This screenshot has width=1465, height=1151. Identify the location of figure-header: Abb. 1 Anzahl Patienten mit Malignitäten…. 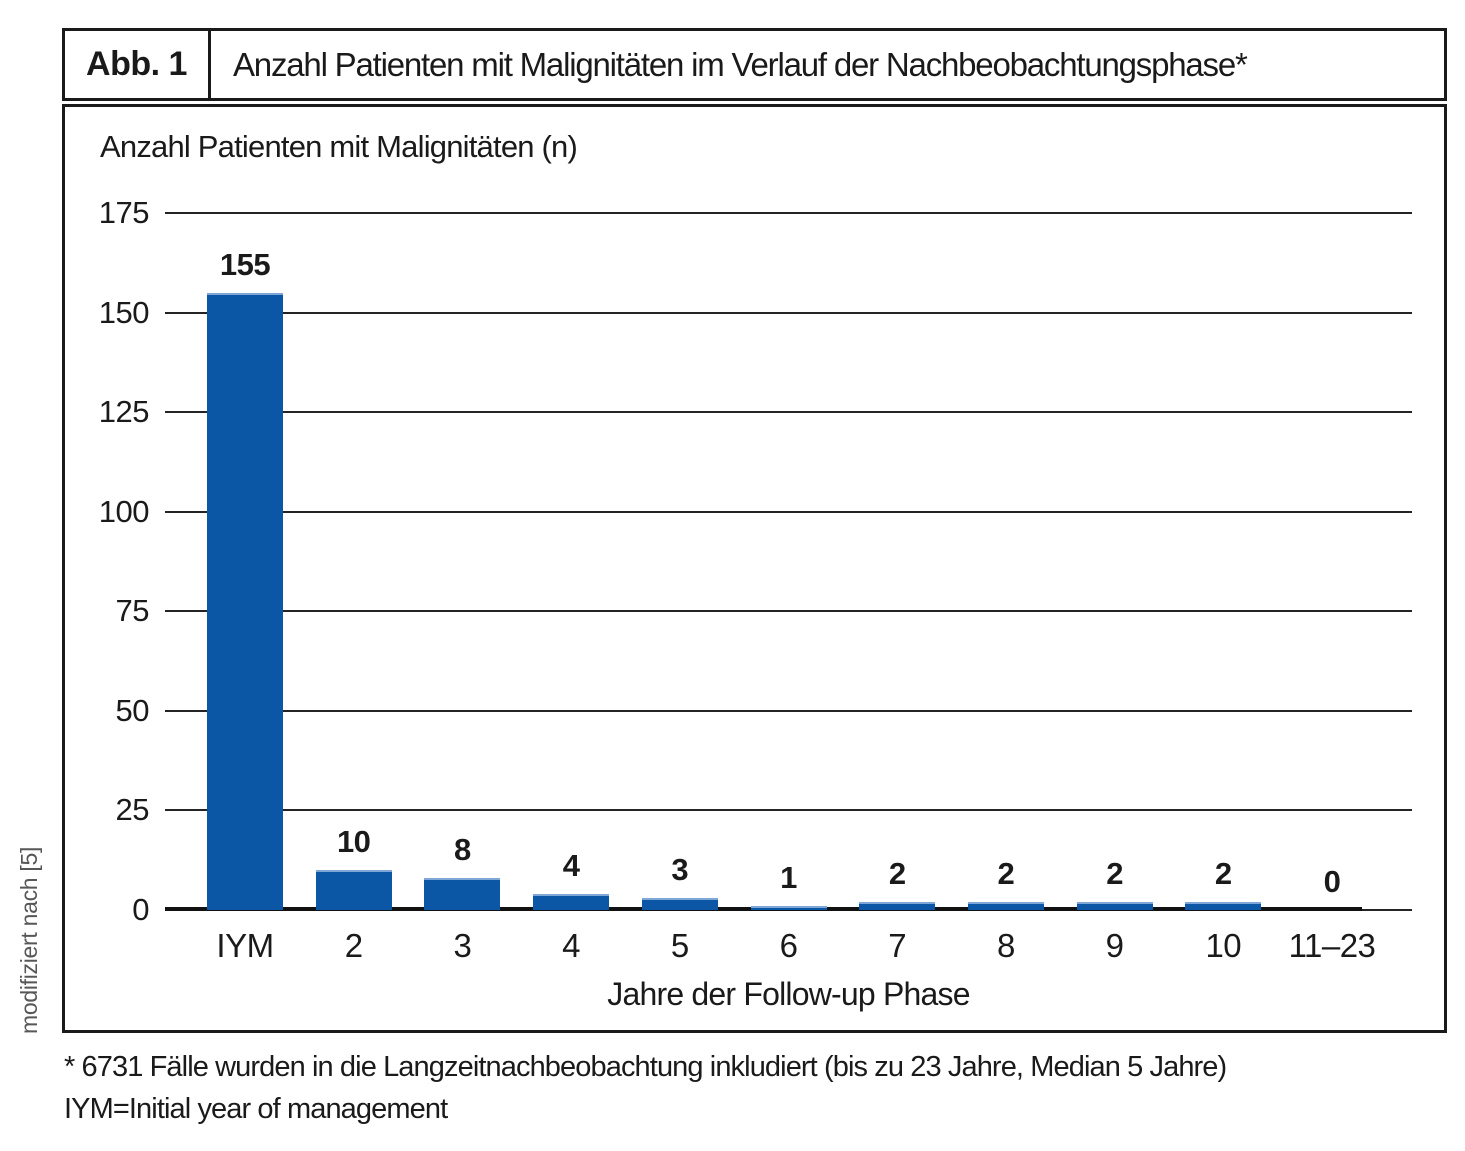
(754, 64).